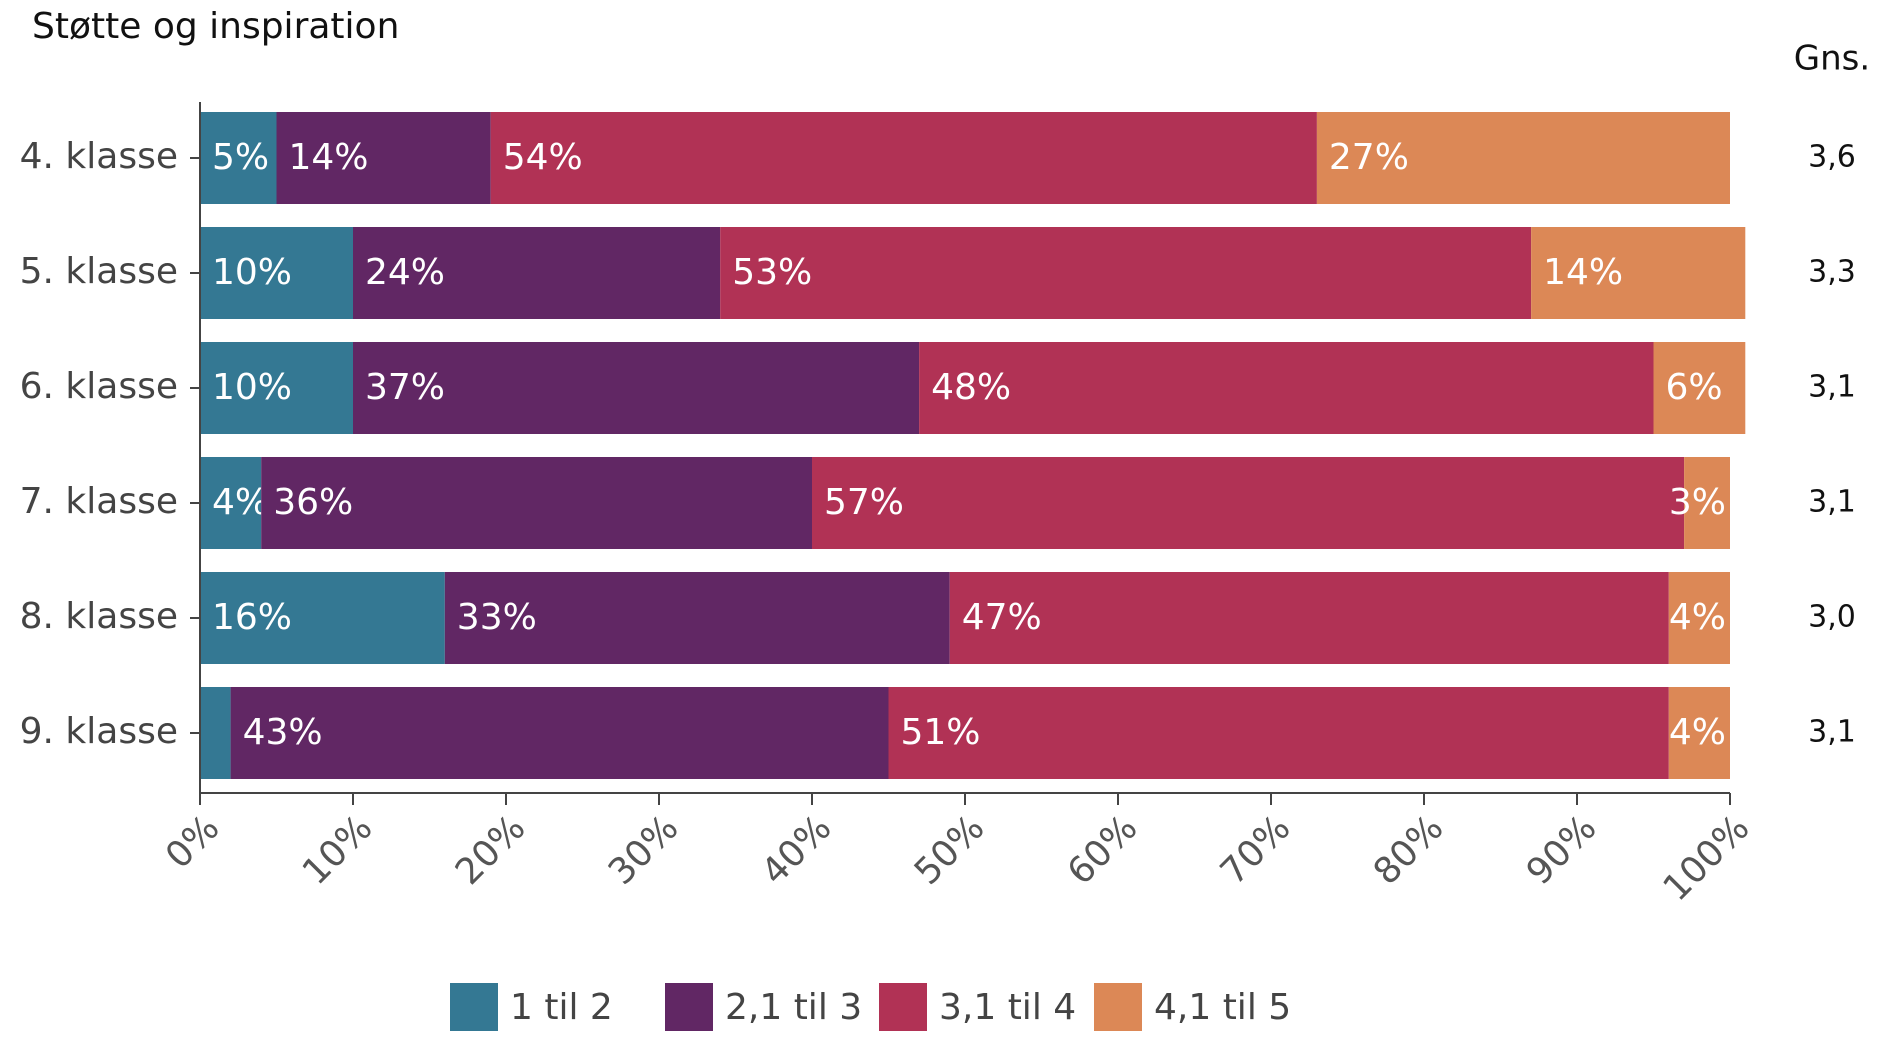  What do you see at coordinates (644, 850) in the screenshot?
I see `x-tick-label: 30%` at bounding box center [644, 850].